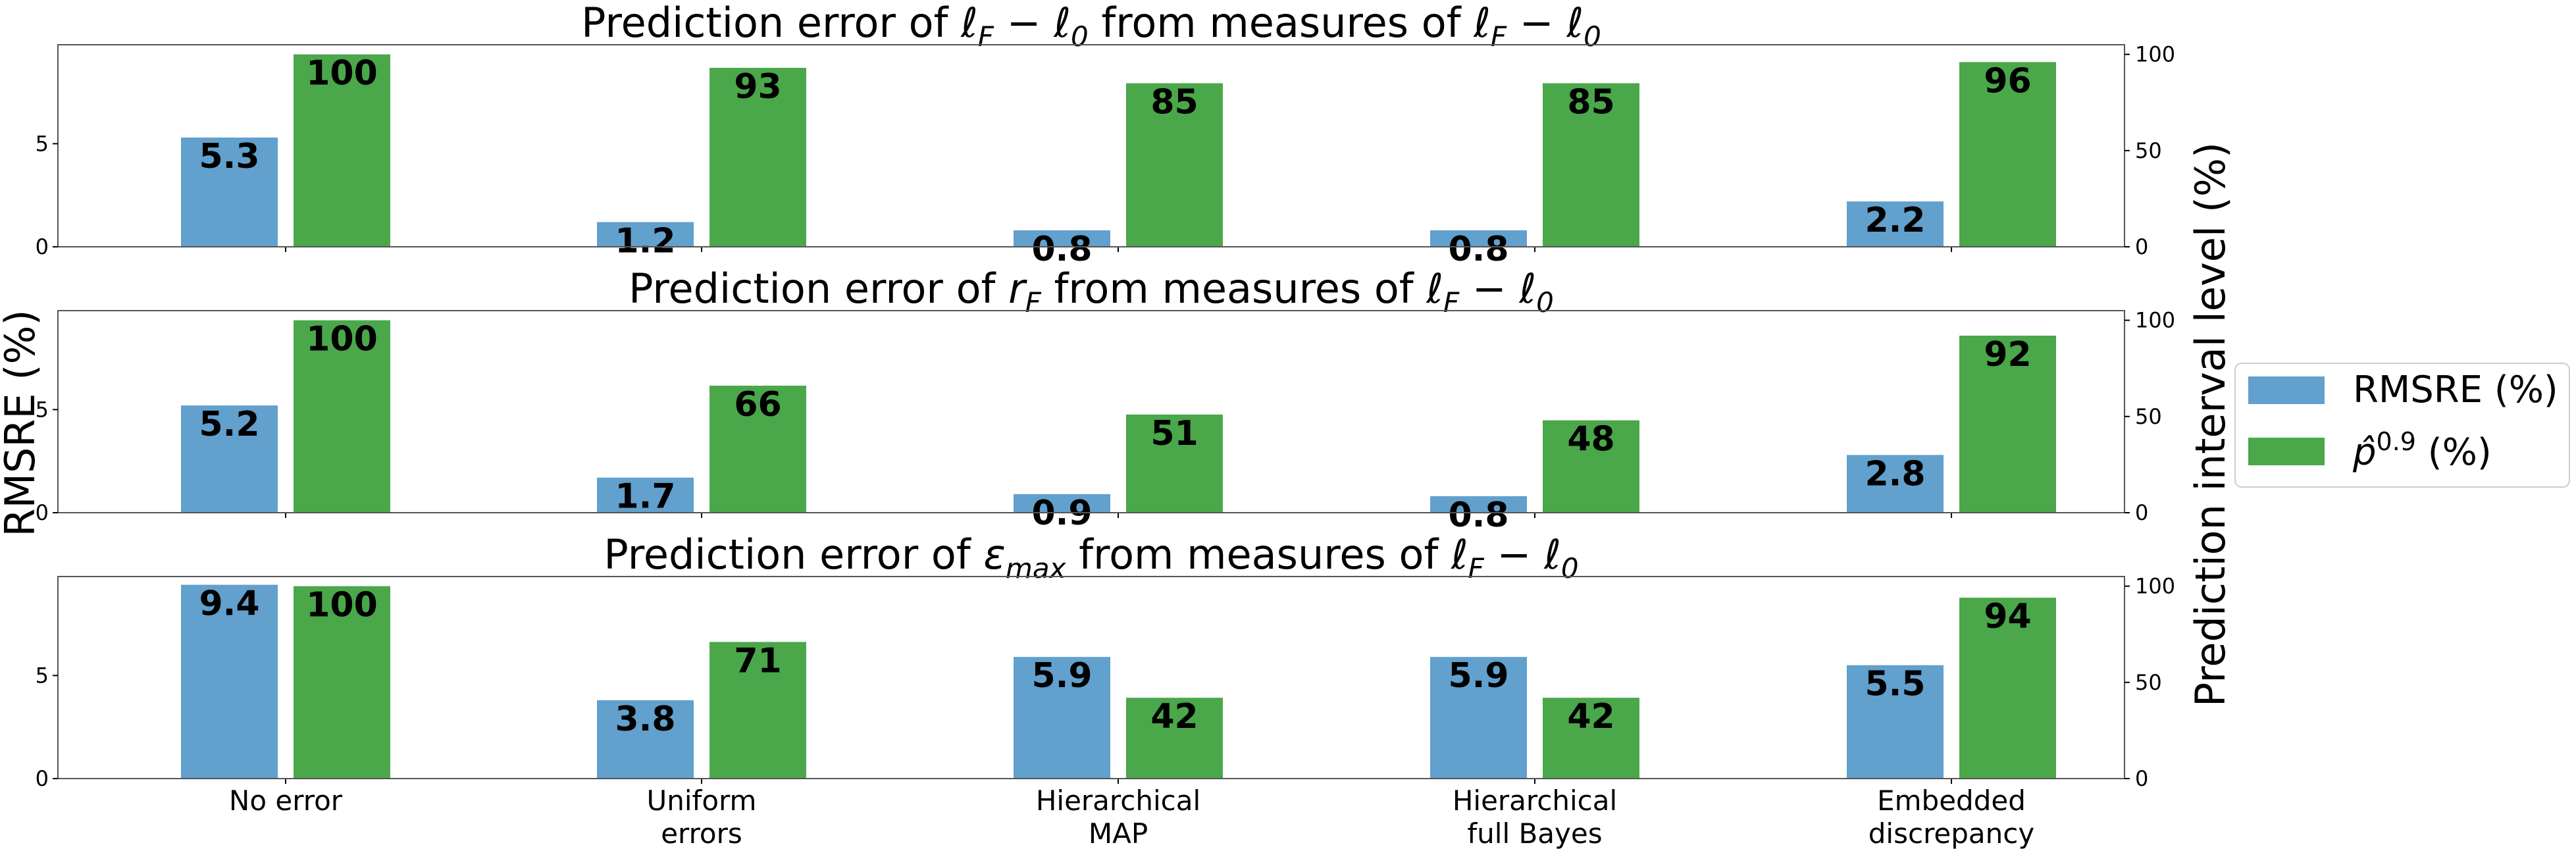 Image resolution: width=2576 pixels, height=849 pixels. I want to click on legend-label-interval-level: p̂0.9 (%), so click(2422, 450).